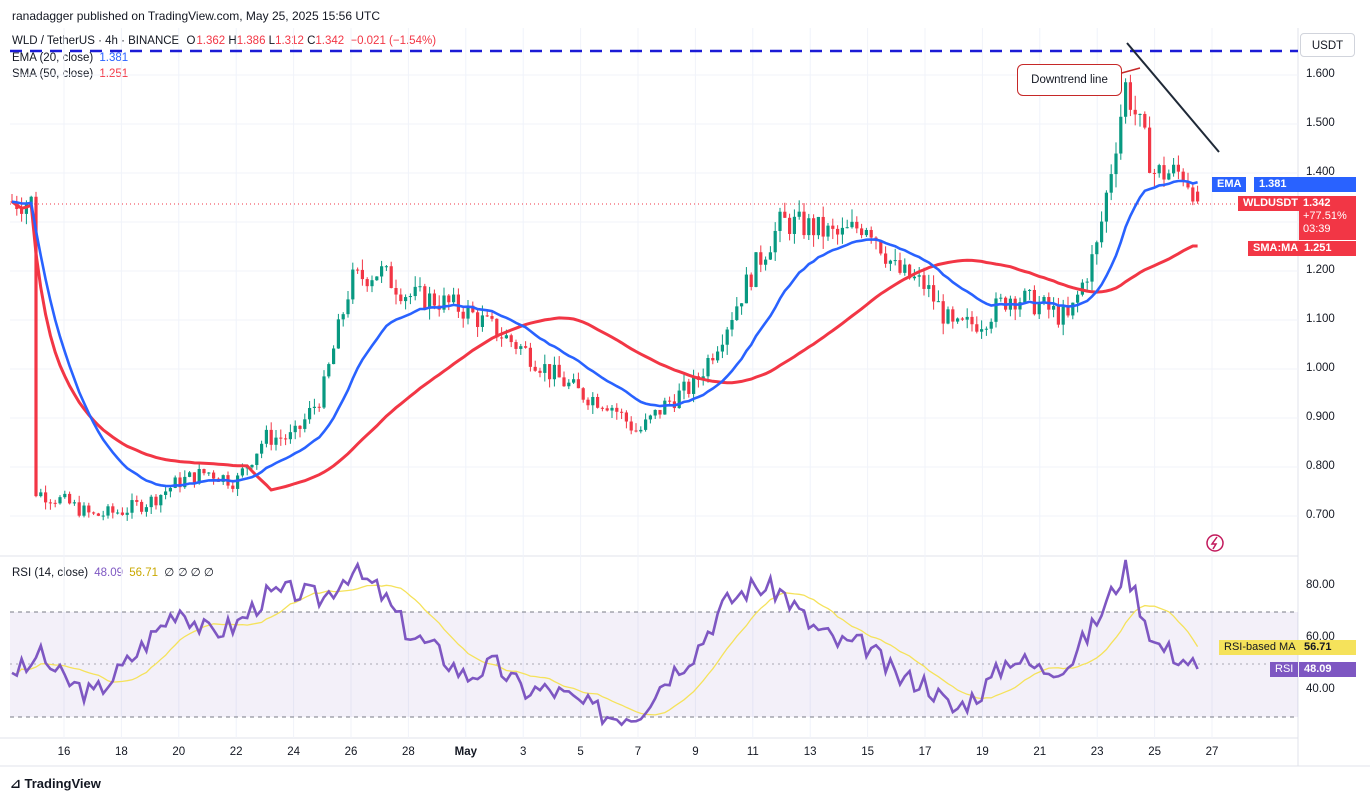 The height and width of the screenshot is (801, 1370). Describe the element at coordinates (1260, 647) in the screenshot. I see `rsi-ma-name-tag: RSI-based MA` at that location.